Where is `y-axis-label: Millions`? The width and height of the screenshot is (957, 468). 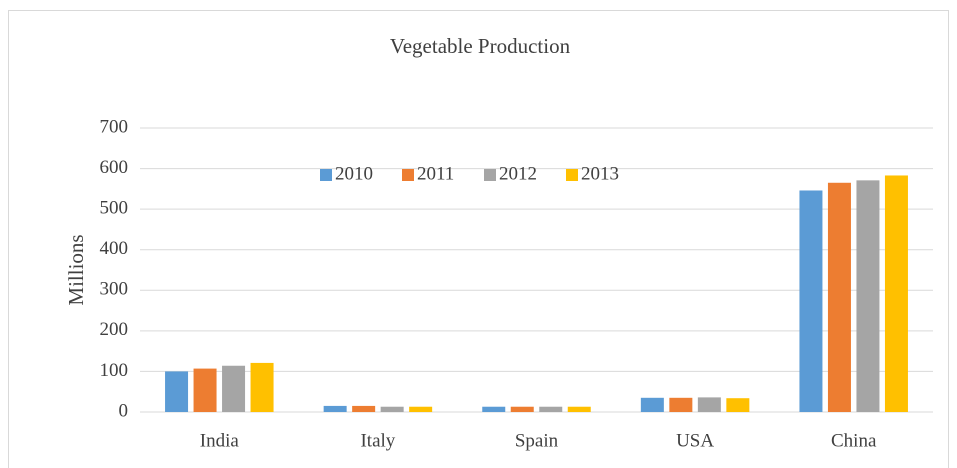
y-axis-label: Millions is located at coordinates (76, 269).